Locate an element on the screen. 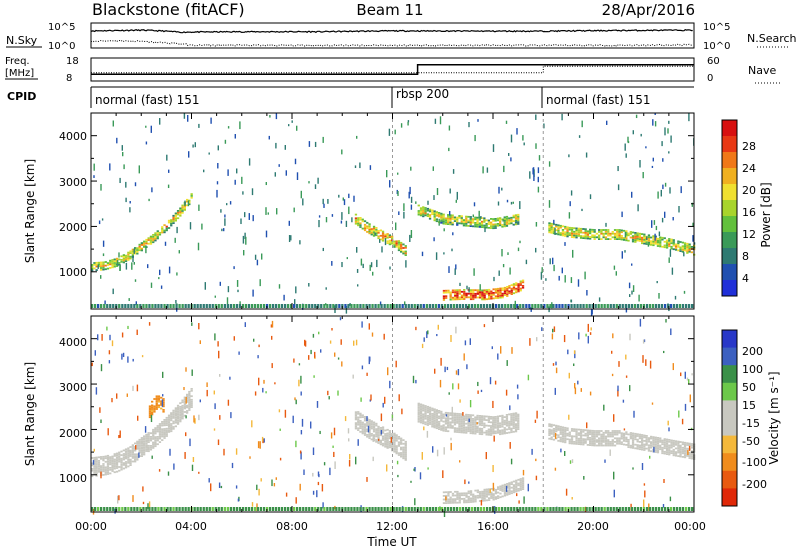  beam-title: Beam 11 is located at coordinates (389, 10).